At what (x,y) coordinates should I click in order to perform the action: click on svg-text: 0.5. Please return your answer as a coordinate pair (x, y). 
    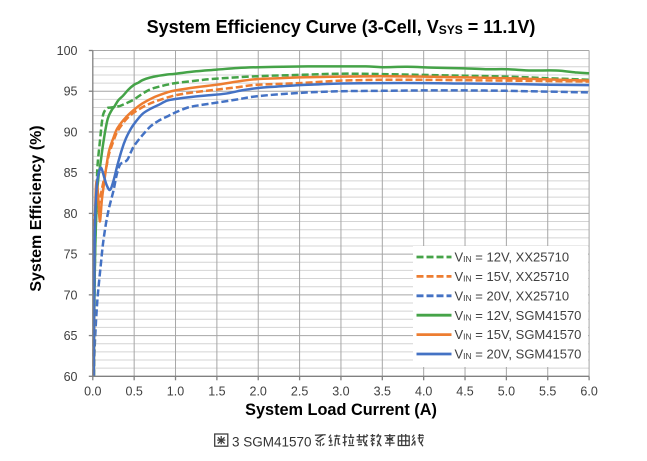
    Looking at the image, I should click on (134, 391).